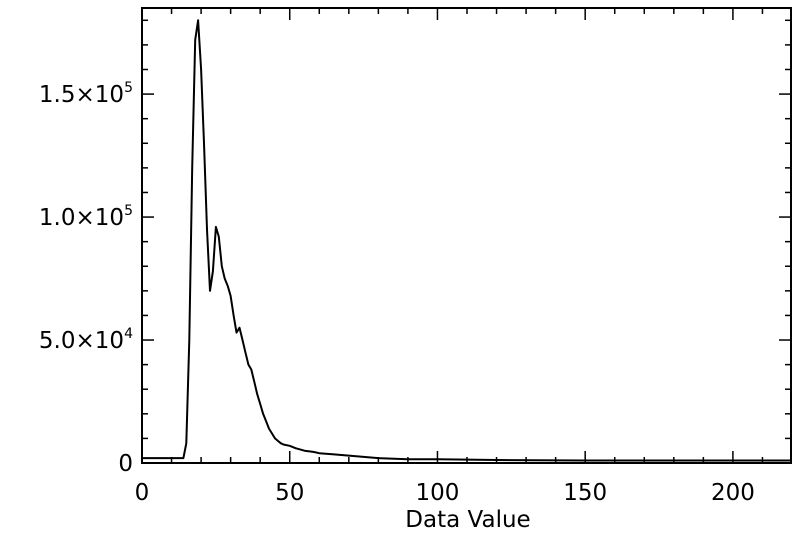 This screenshot has width=792, height=533. What do you see at coordinates (128, 334) in the screenshot?
I see `y-tick-exponent: 4` at bounding box center [128, 334].